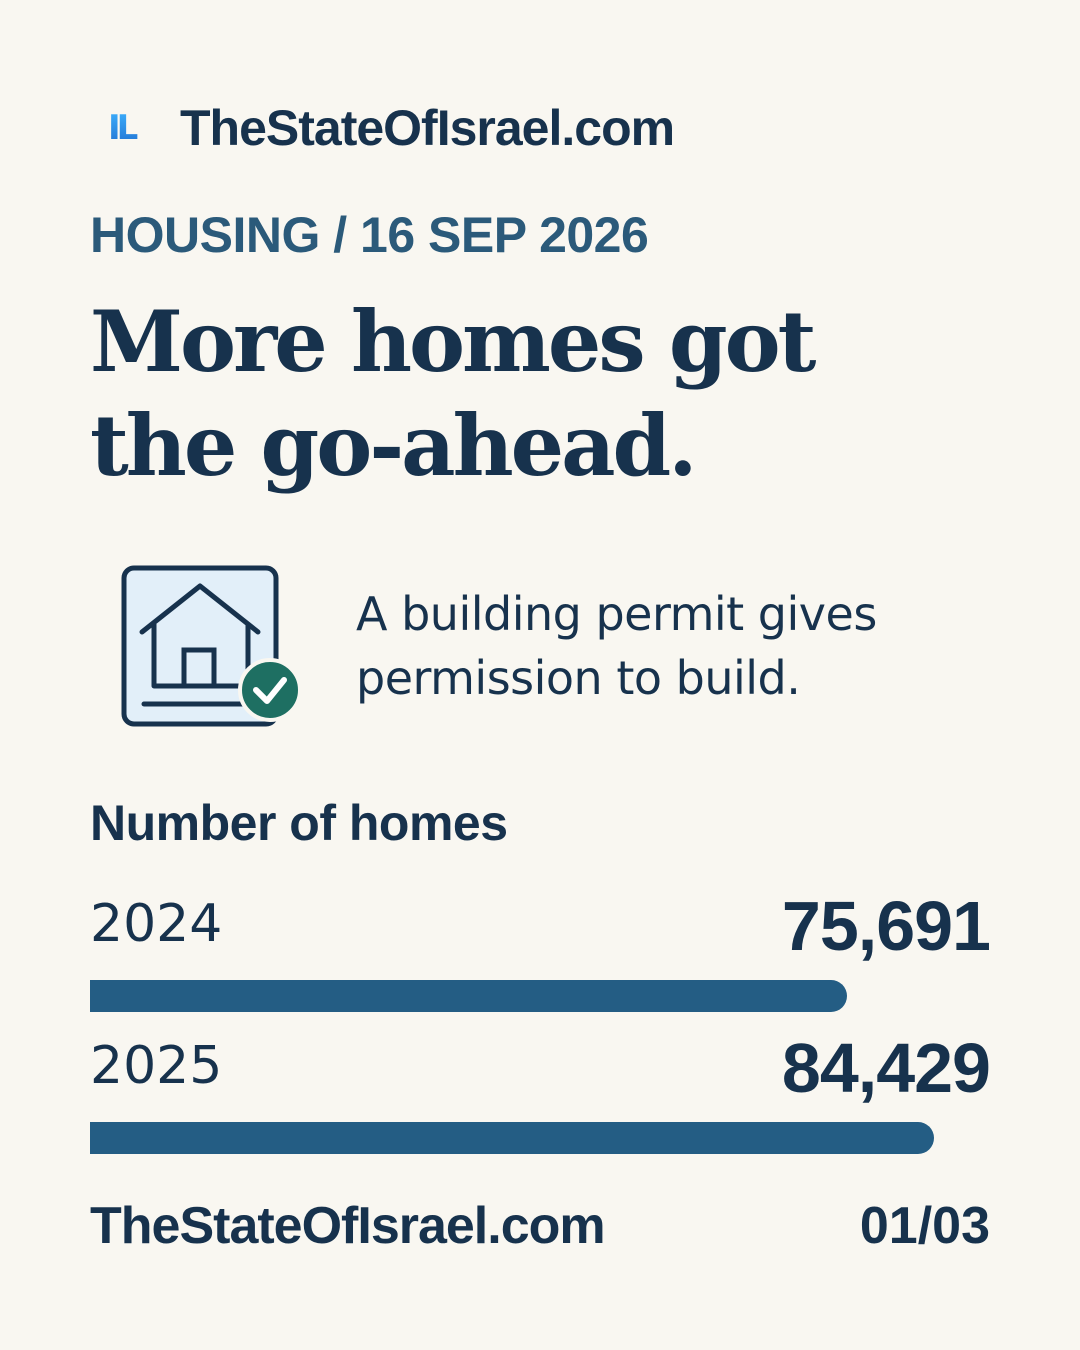 Image resolution: width=1080 pixels, height=1350 pixels. I want to click on bar-value-label: 75,691, so click(886, 926).